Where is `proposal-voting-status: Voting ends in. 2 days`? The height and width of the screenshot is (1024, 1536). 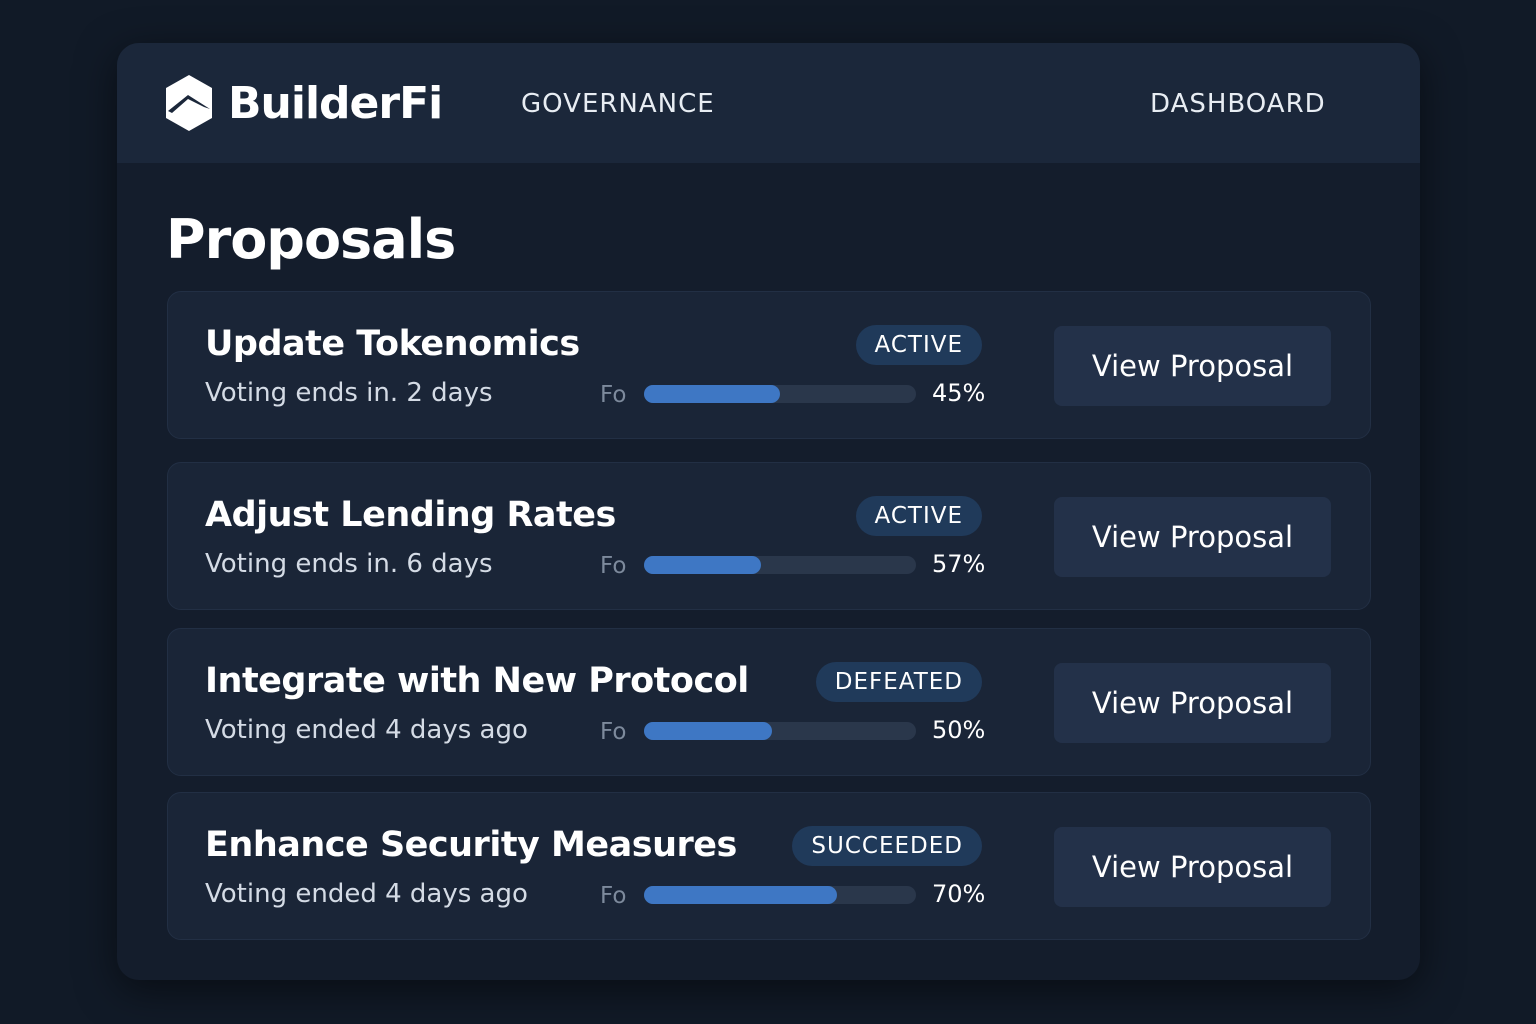 proposal-voting-status: Voting ends in. 2 days is located at coordinates (349, 393).